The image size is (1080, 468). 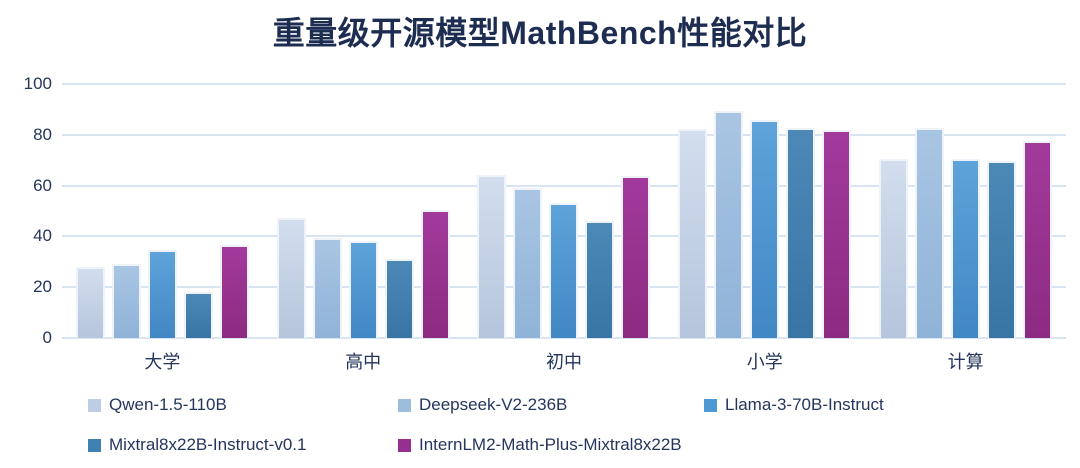 I want to click on legend-label: InternLM2-Math-Plus-Mixtral8x22B, so click(x=550, y=444).